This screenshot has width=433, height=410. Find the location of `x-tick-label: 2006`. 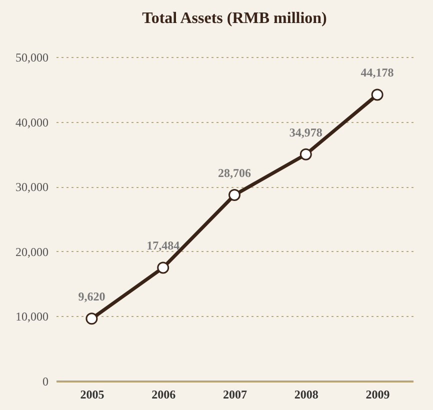

x-tick-label: 2006 is located at coordinates (164, 395).